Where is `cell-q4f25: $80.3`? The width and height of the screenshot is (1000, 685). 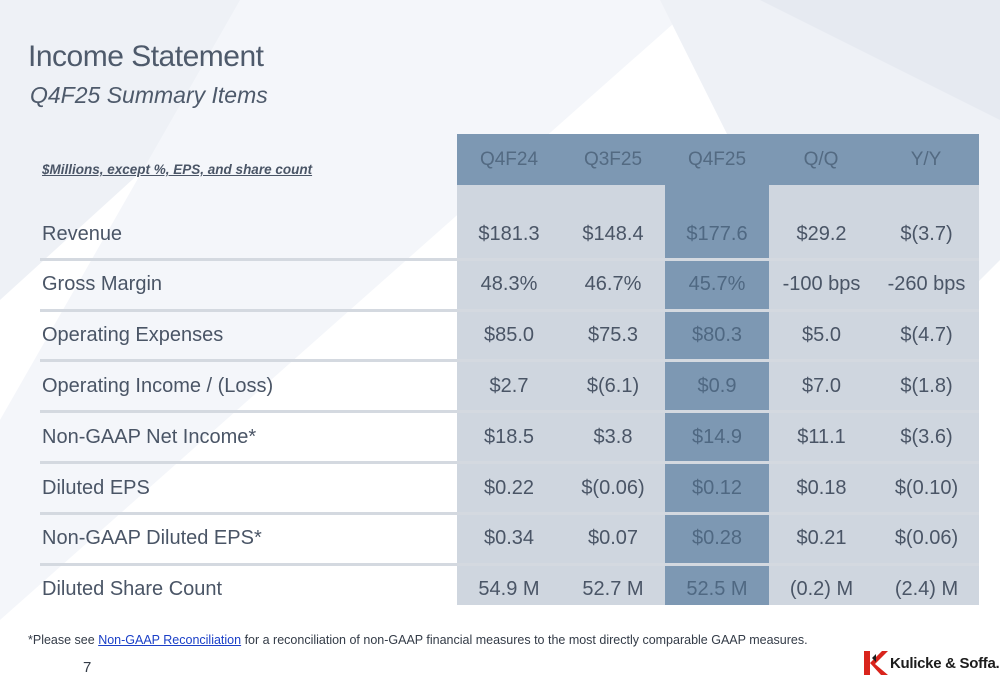
cell-q4f25: $80.3 is located at coordinates (717, 335).